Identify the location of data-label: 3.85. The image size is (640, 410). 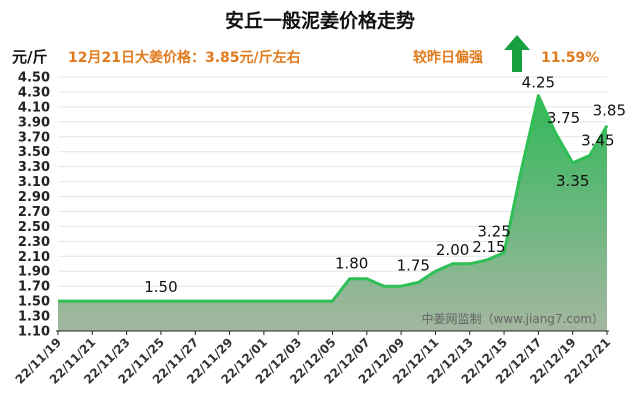
(609, 111).